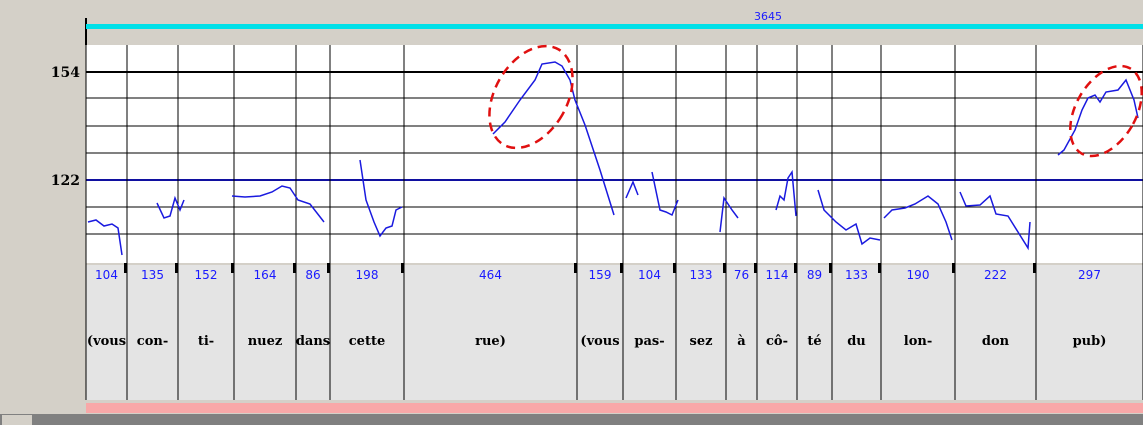 This screenshot has height=425, width=1143. What do you see at coordinates (265, 341) in the screenshot?
I see `segment-syllable: nuez` at bounding box center [265, 341].